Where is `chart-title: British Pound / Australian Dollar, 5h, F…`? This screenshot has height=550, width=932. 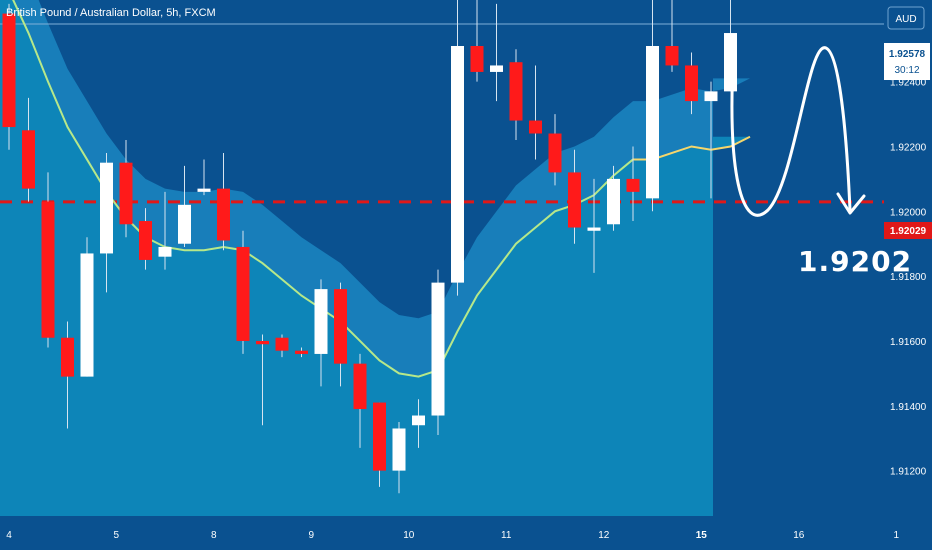 chart-title: British Pound / Australian Dollar, 5h, F… is located at coordinates (111, 13).